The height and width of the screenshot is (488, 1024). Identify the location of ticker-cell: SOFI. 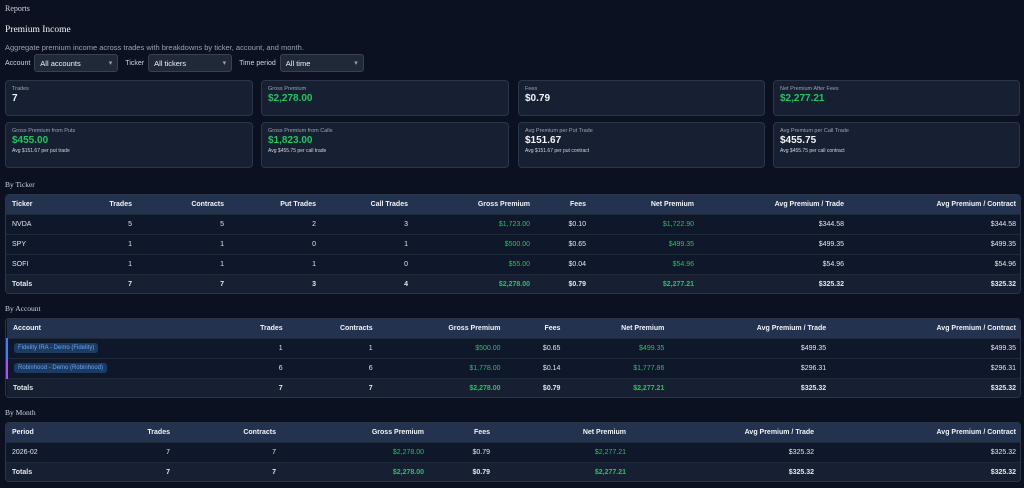
(36, 263).